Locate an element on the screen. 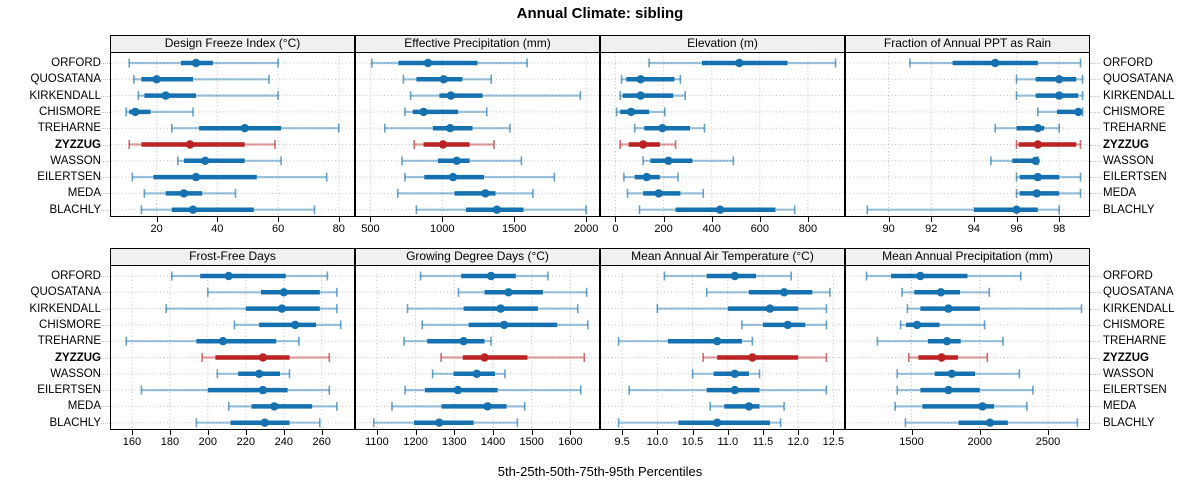 This screenshot has height=500, width=1200. axis-tick-label: 500 is located at coordinates (370, 229).